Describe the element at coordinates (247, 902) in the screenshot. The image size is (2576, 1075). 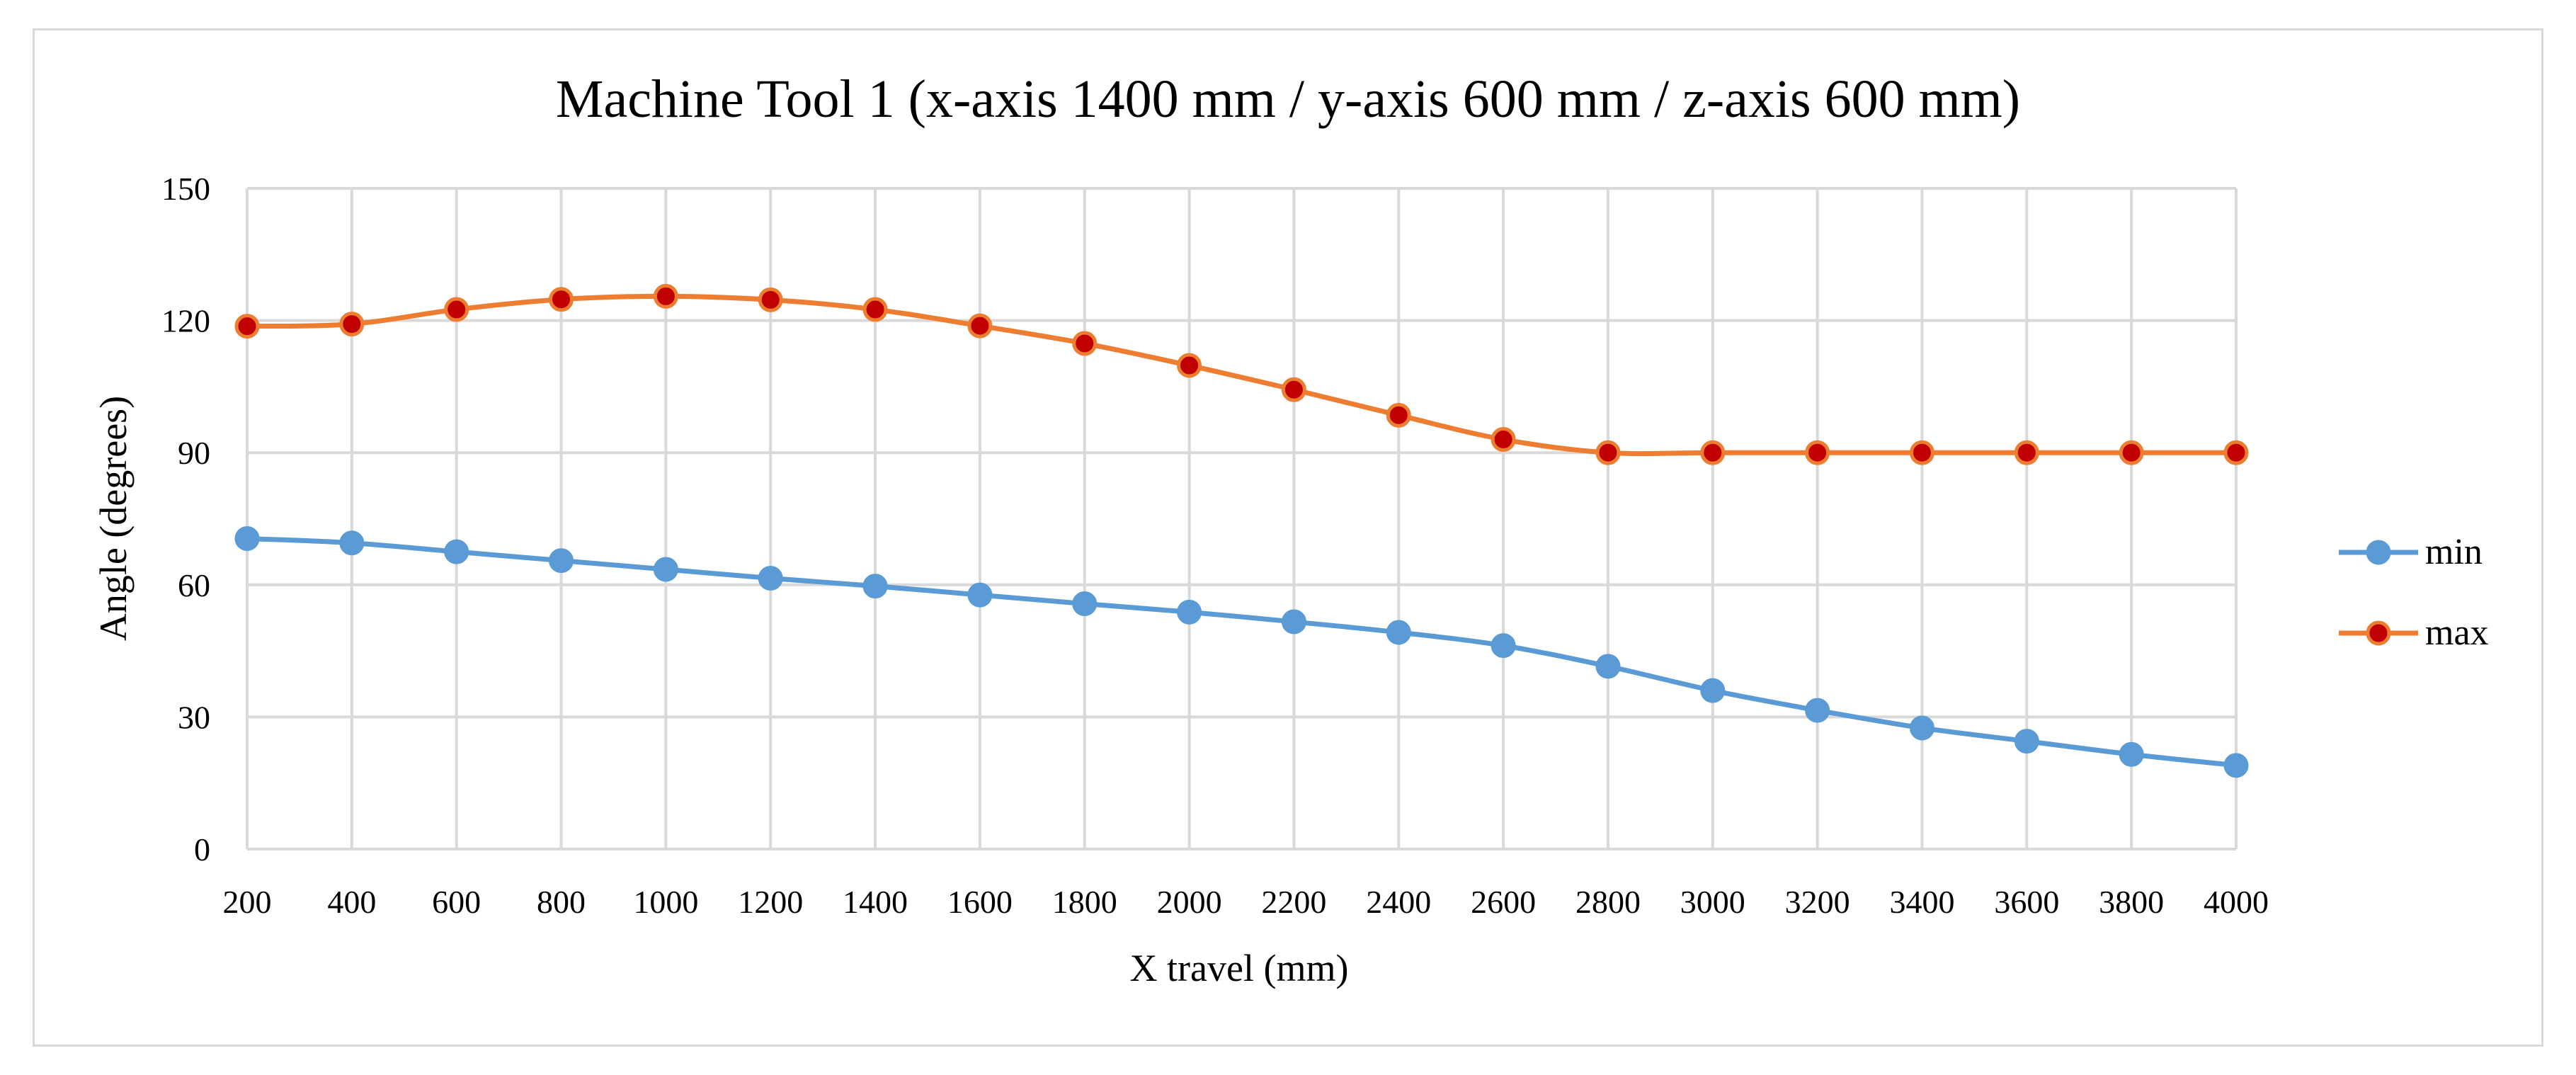
I see `x-tick-label: 200` at that location.